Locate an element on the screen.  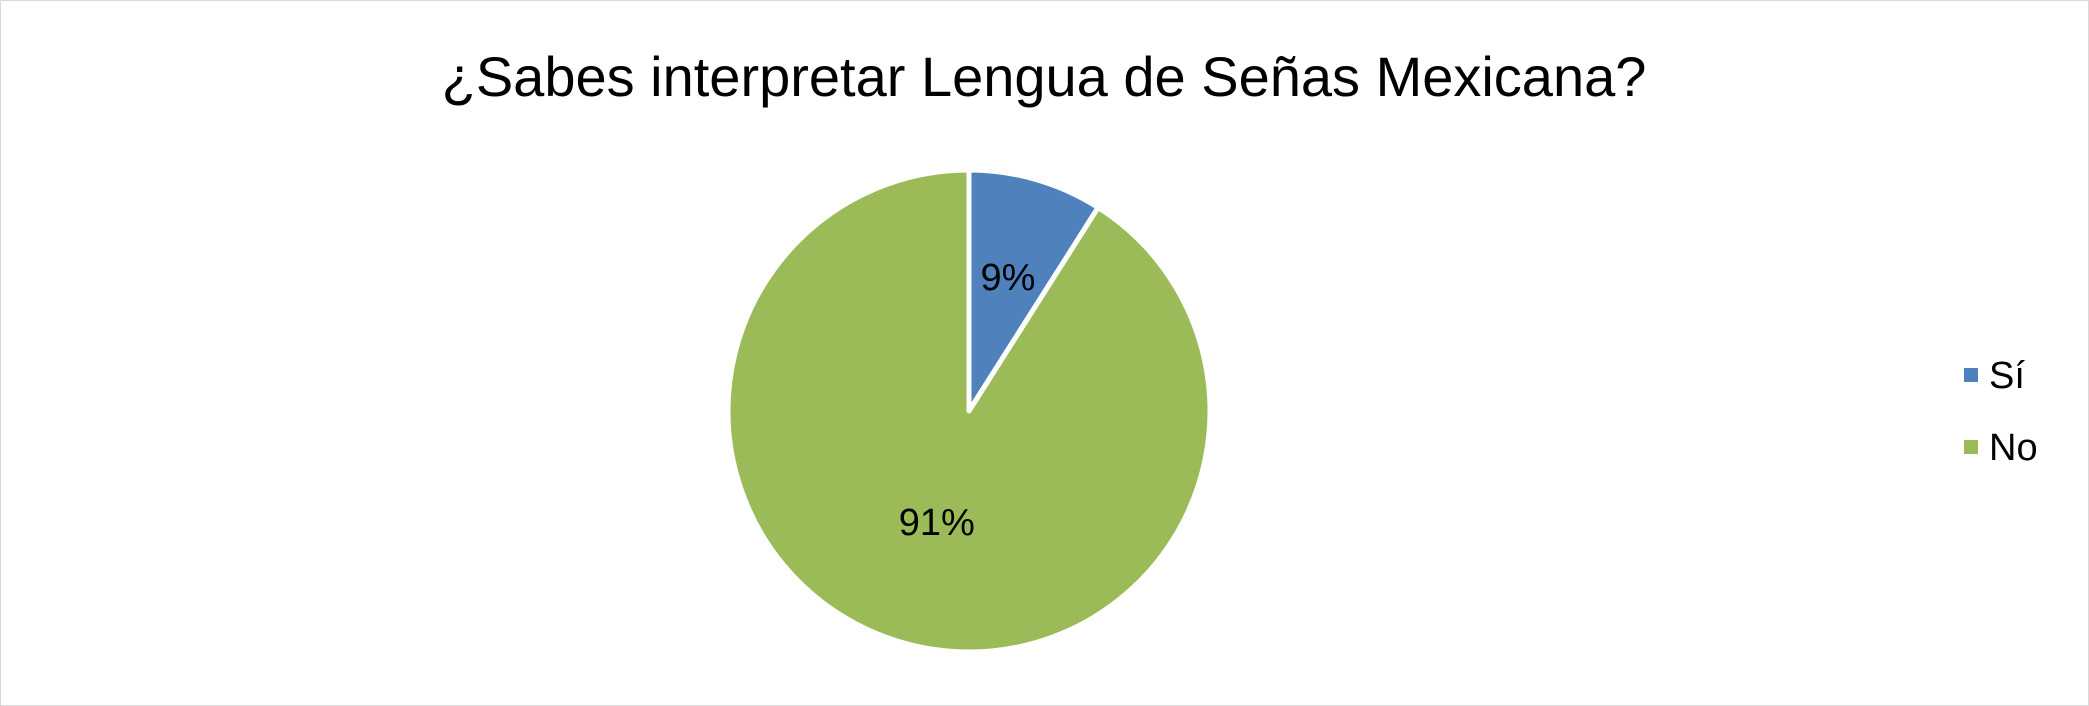
chart-legend: Sí No is located at coordinates (2001, 412).